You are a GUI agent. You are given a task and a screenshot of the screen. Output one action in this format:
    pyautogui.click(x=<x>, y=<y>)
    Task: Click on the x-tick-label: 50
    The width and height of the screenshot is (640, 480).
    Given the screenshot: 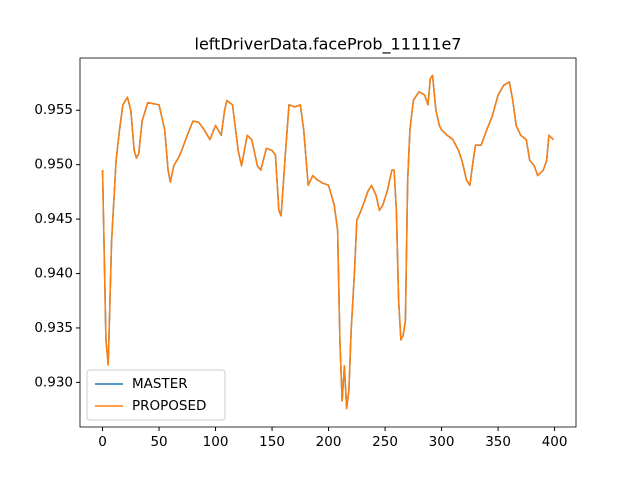 What is the action you would take?
    pyautogui.click(x=158, y=442)
    